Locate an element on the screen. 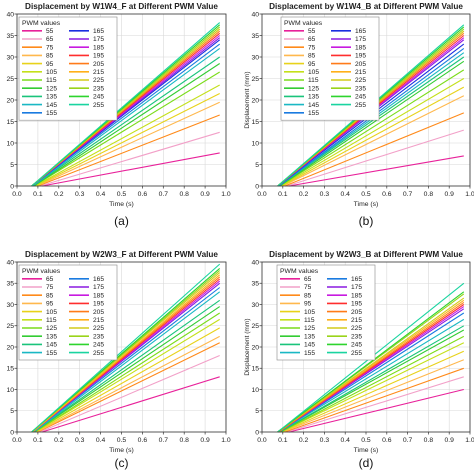  y-axis-label: Displacement (mm) is located at coordinates (247, 99).